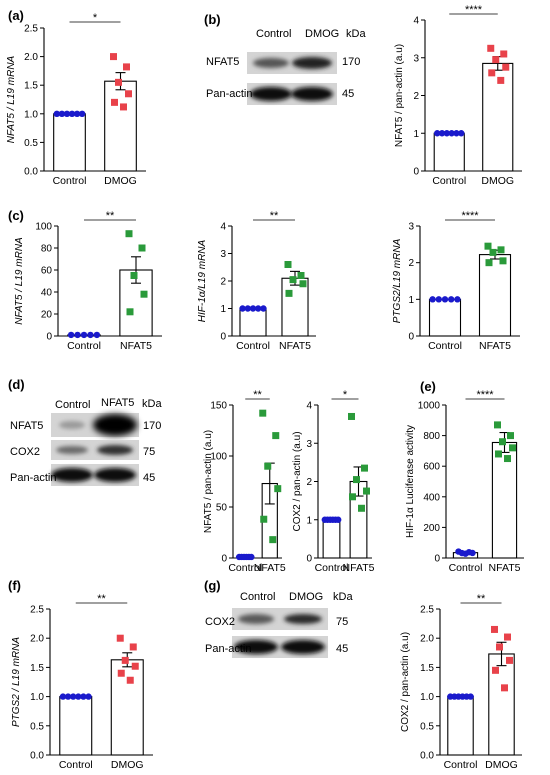  I want to click on significance-label: *, so click(345, 395).